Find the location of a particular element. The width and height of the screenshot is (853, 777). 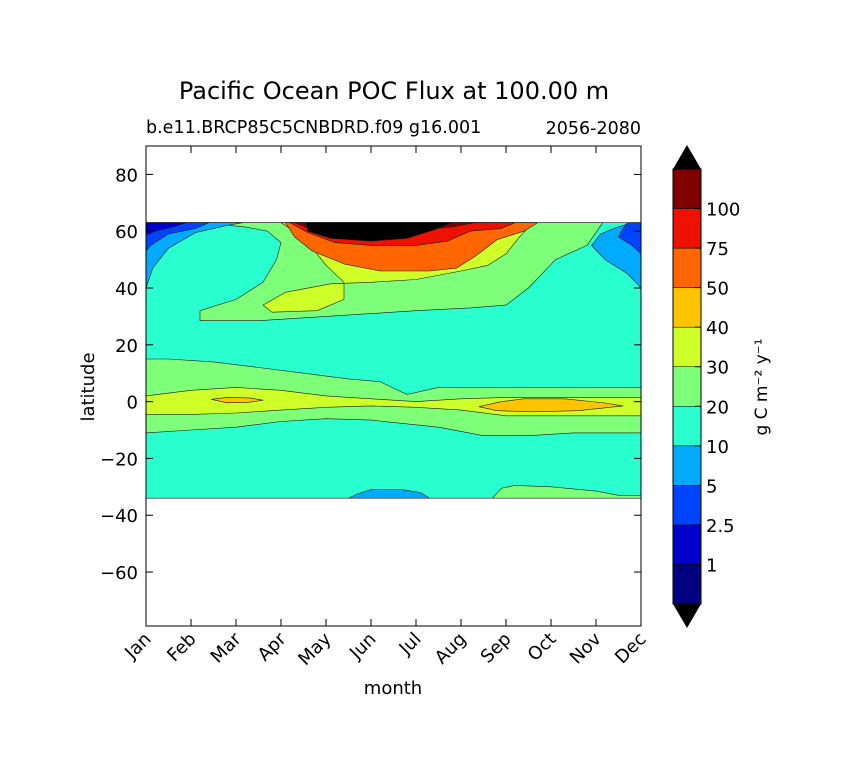

y-tick-label: −60 is located at coordinates (119, 573).